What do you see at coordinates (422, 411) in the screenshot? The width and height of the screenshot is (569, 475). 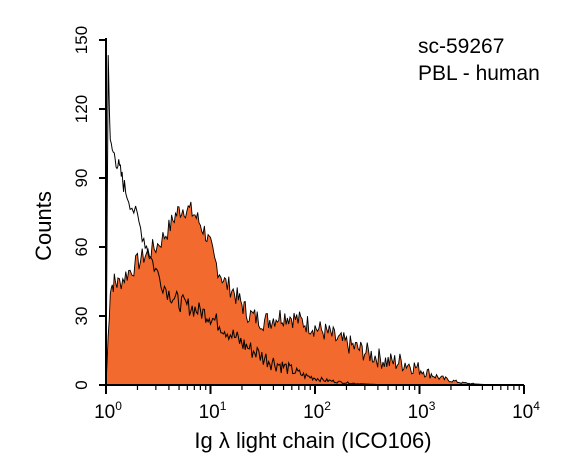 I see `x-tick-label: 10³` at bounding box center [422, 411].